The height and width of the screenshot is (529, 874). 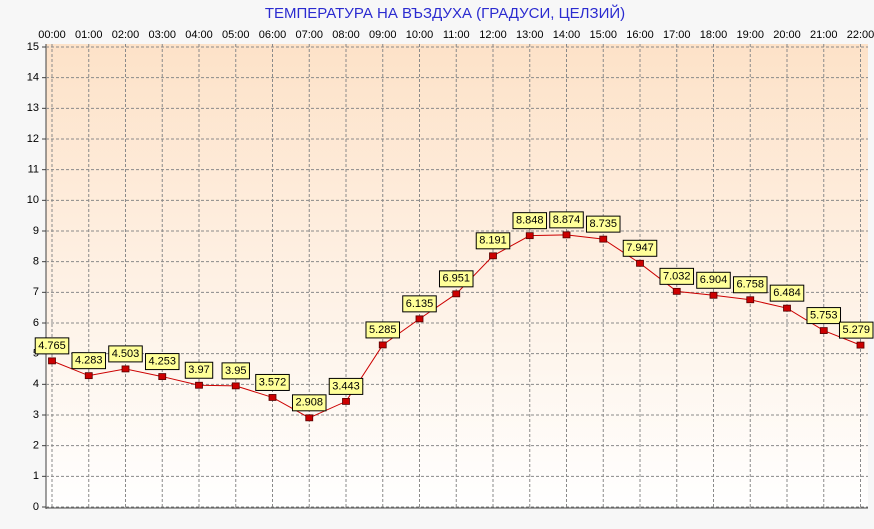 I want to click on y-tick-label: 3, so click(x=36, y=415).